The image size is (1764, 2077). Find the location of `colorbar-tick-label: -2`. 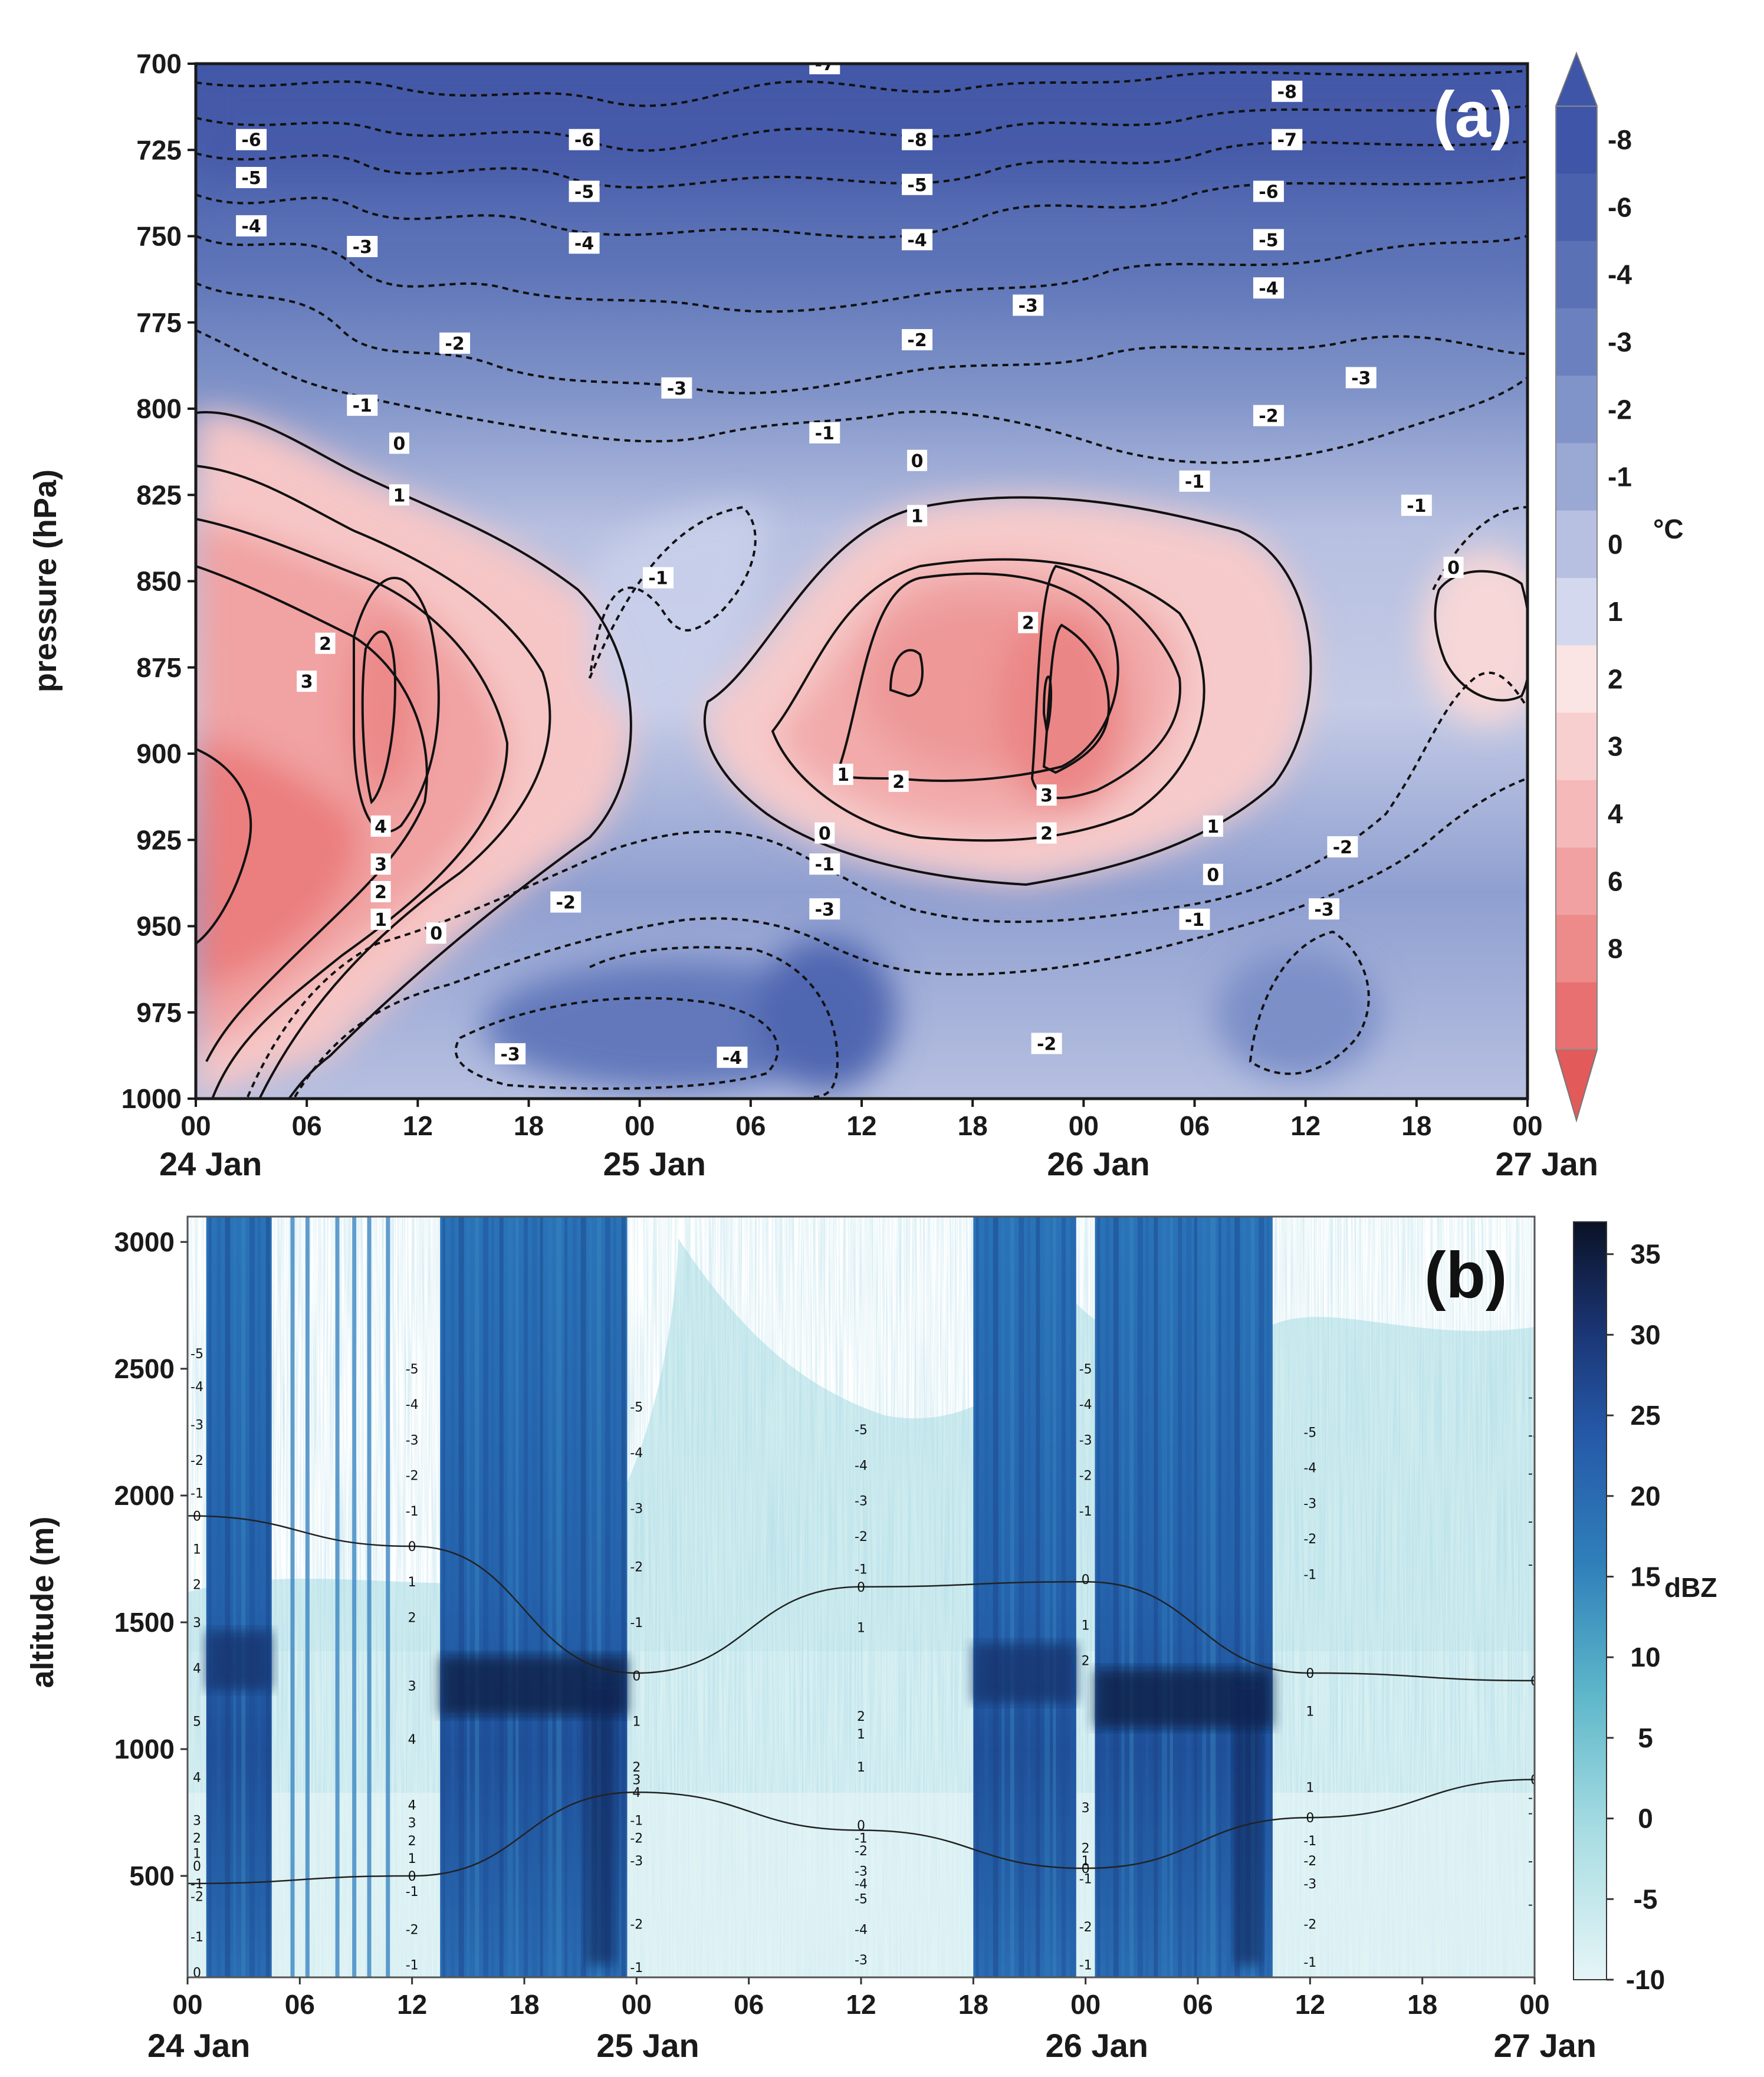

colorbar-tick-label: -2 is located at coordinates (1620, 409).